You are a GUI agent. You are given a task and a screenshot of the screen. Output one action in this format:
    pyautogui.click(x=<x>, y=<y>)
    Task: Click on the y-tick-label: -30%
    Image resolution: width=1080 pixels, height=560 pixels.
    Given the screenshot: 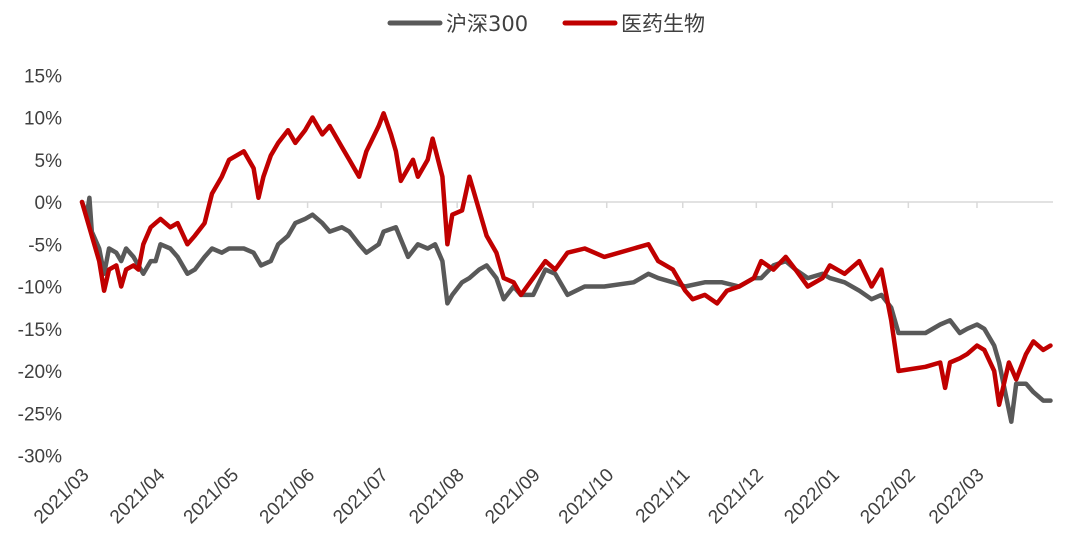 What is the action you would take?
    pyautogui.click(x=40, y=457)
    